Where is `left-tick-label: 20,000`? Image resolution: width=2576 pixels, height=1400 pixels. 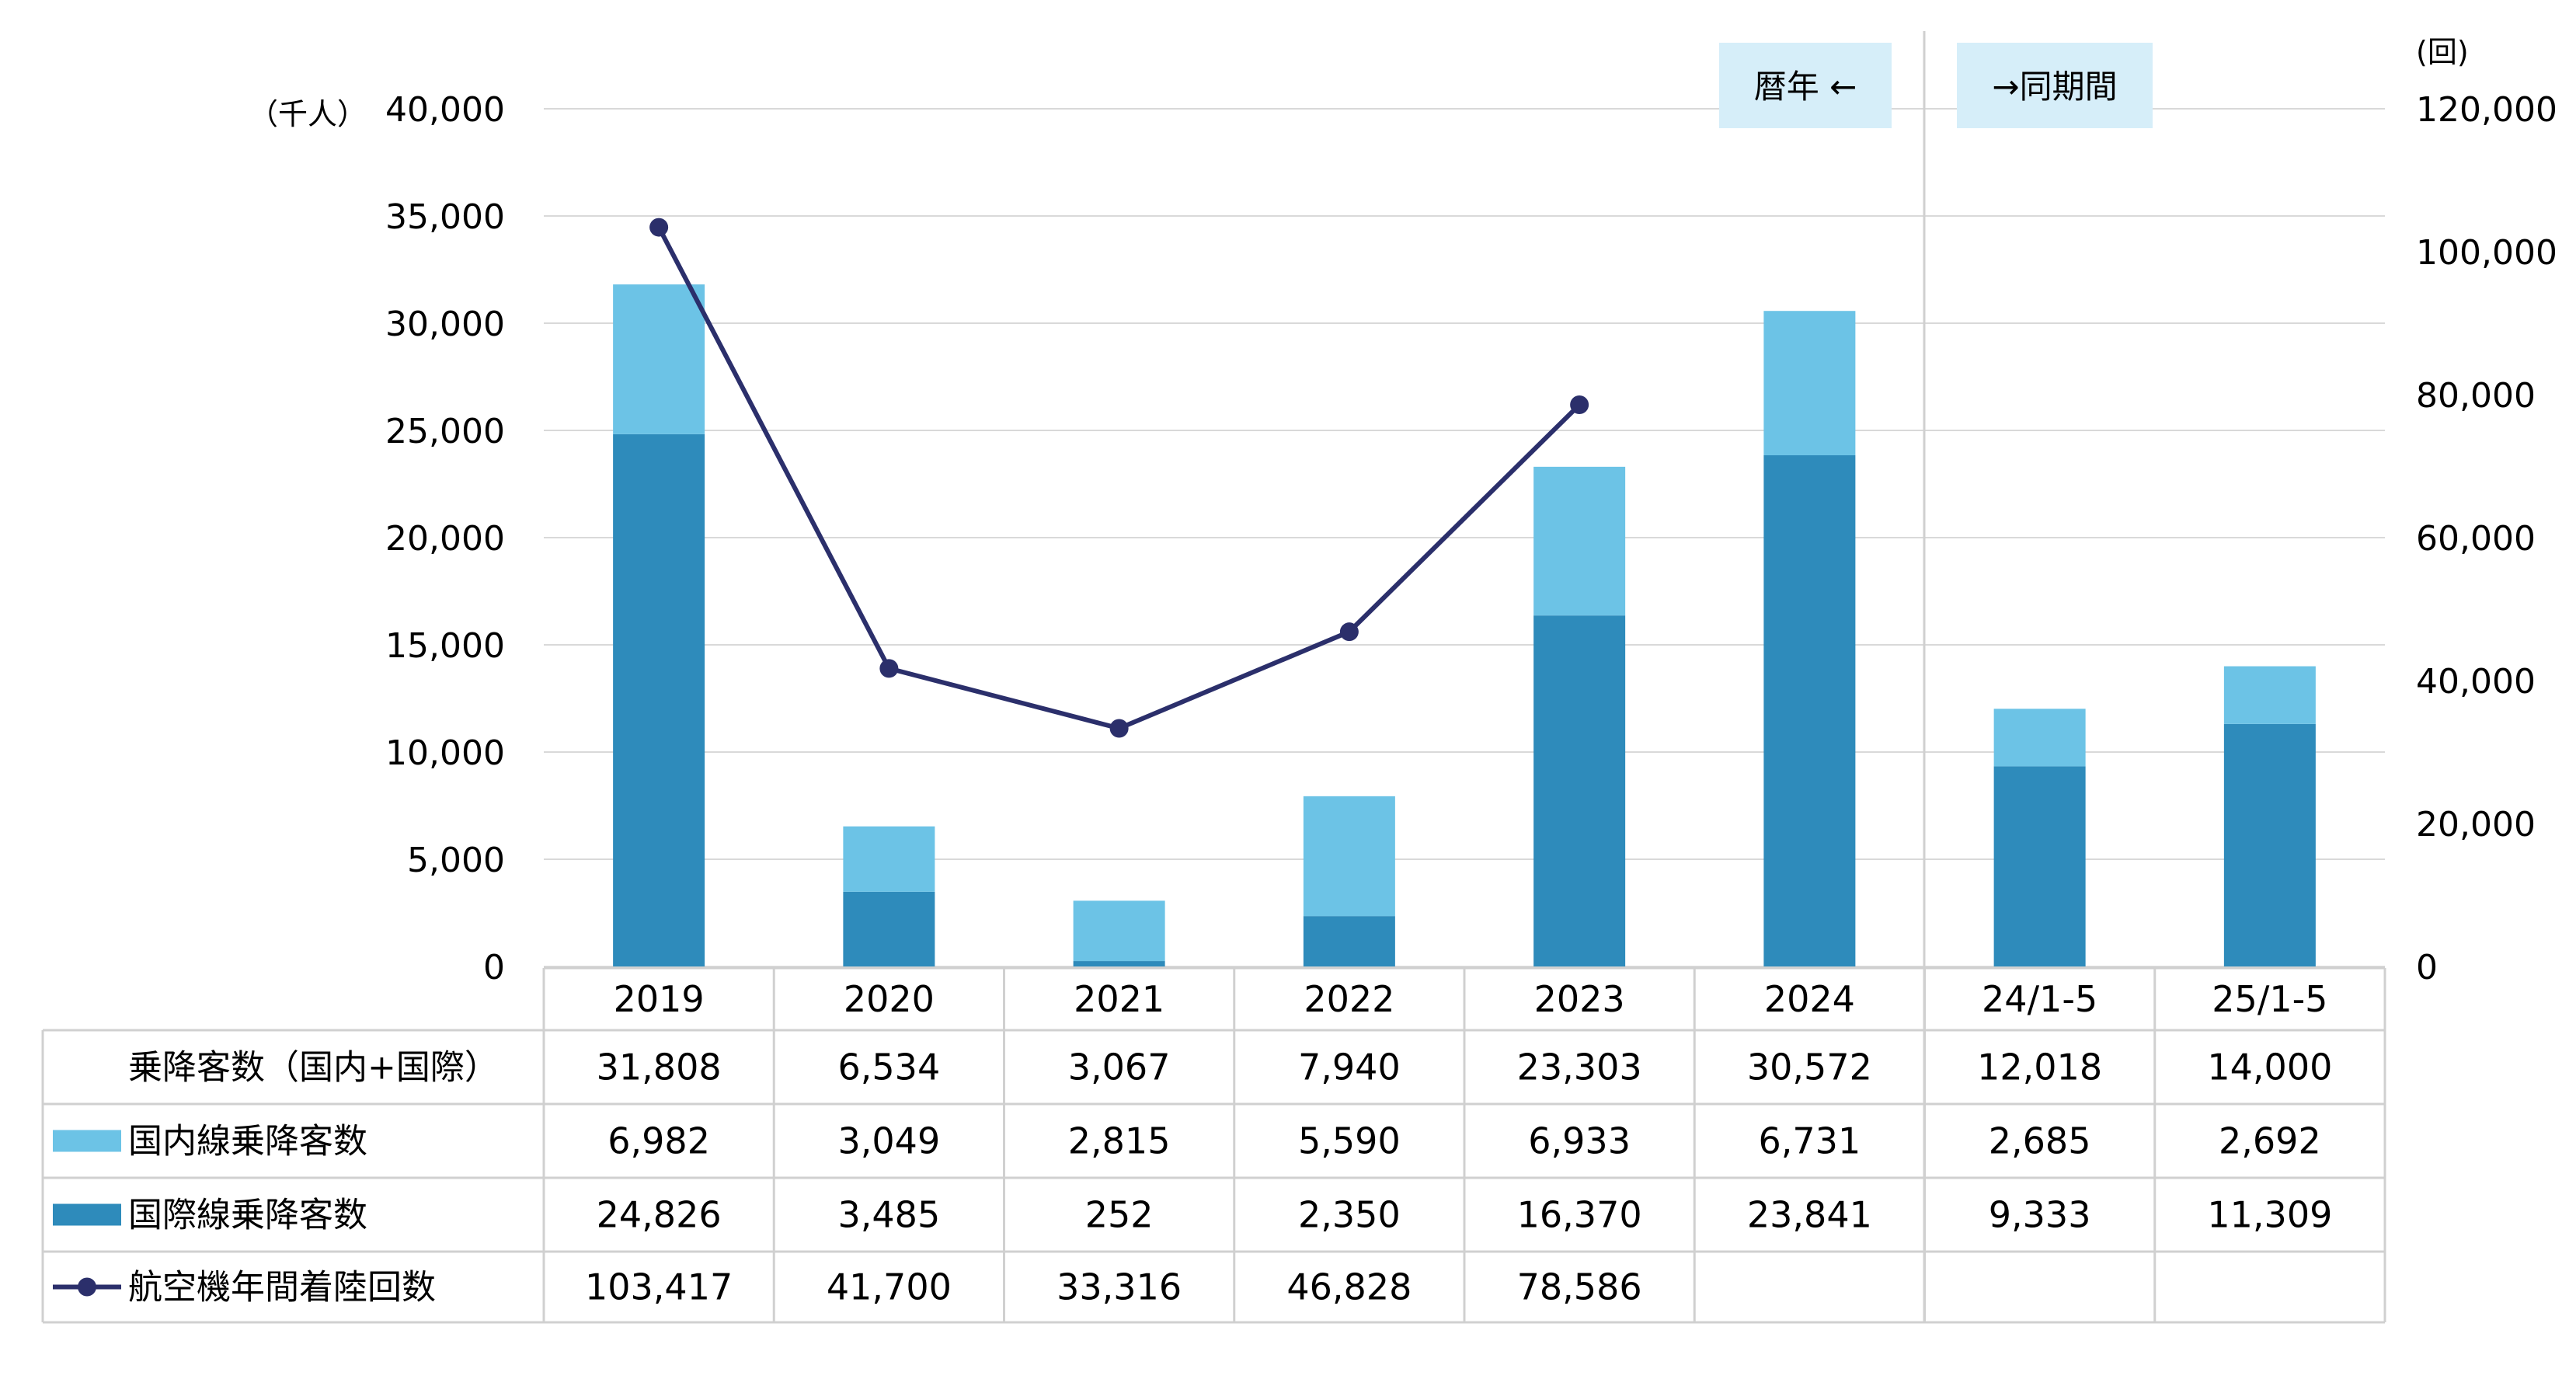
left-tick-label: 20,000 is located at coordinates (445, 539).